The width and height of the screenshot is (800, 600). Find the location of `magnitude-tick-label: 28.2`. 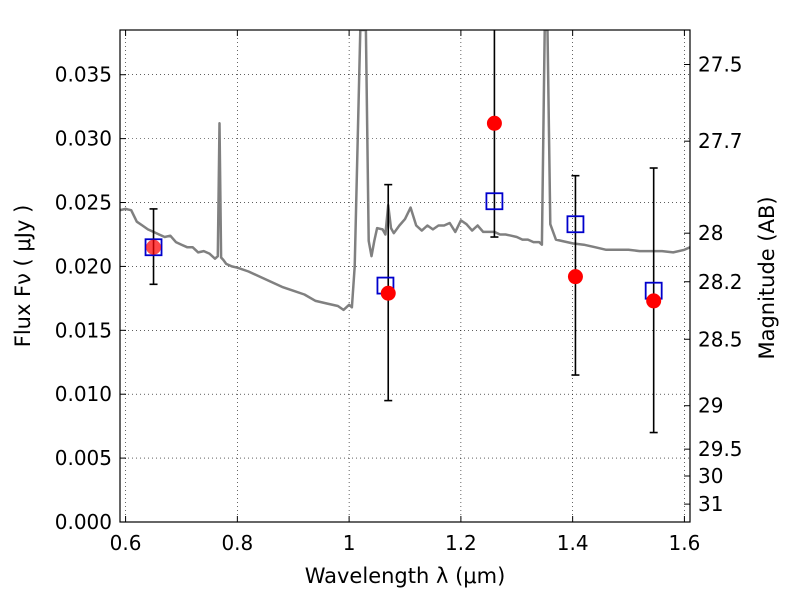

magnitude-tick-label: 28.2 is located at coordinates (720, 282).